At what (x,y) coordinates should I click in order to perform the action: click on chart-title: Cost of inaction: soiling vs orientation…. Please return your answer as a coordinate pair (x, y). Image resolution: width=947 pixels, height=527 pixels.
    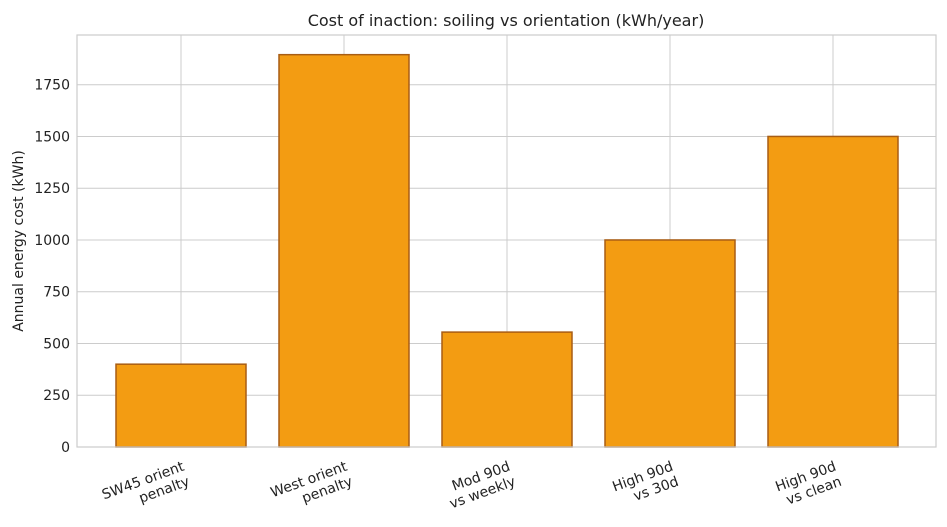
    Looking at the image, I should click on (506, 20).